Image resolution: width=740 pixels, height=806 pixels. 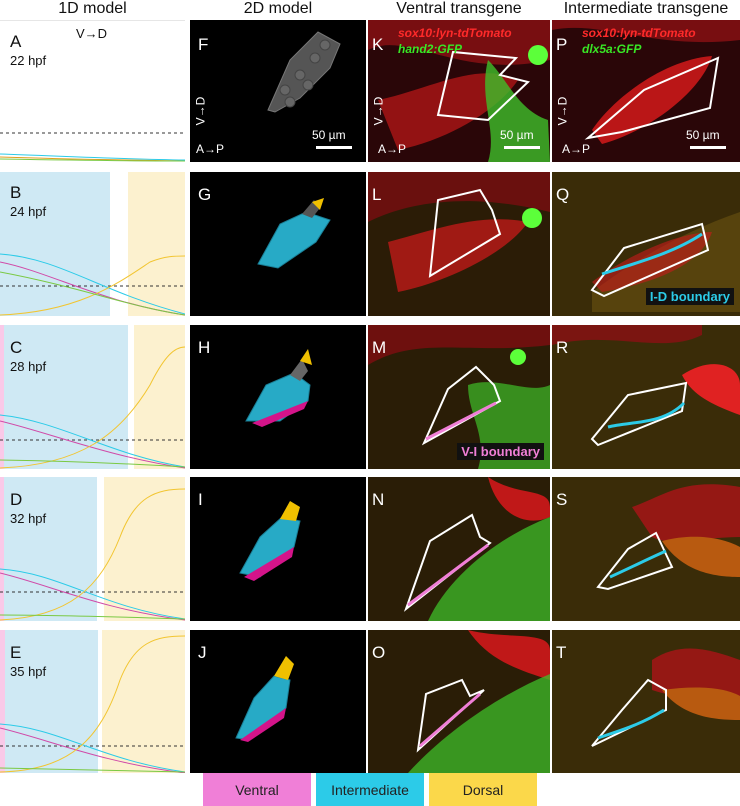 I want to click on gradient-plot-e, so click(x=92, y=701).